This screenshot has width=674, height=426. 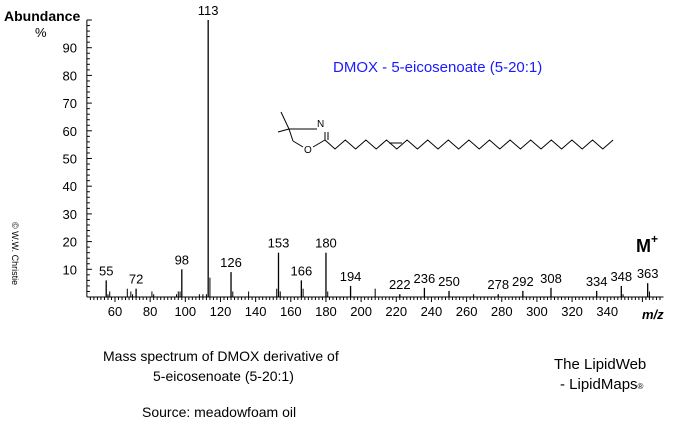 I want to click on y-tick-label: 70, so click(x=70, y=103).